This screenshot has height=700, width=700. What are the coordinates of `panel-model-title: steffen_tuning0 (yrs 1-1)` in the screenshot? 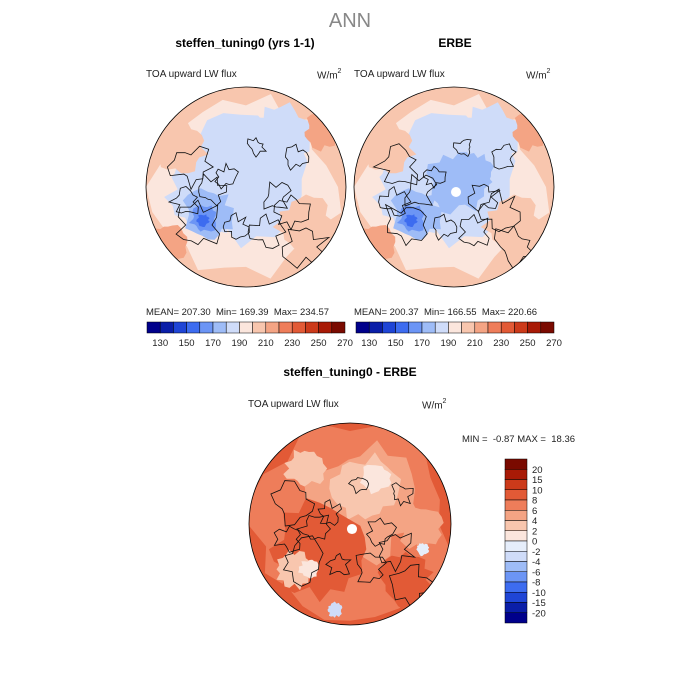 It's located at (245, 43).